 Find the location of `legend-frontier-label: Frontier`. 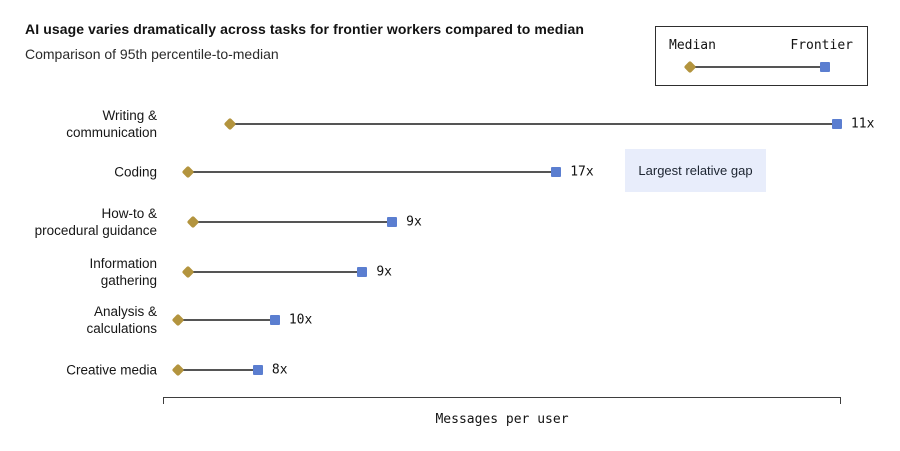

legend-frontier-label: Frontier is located at coordinates (821, 45).